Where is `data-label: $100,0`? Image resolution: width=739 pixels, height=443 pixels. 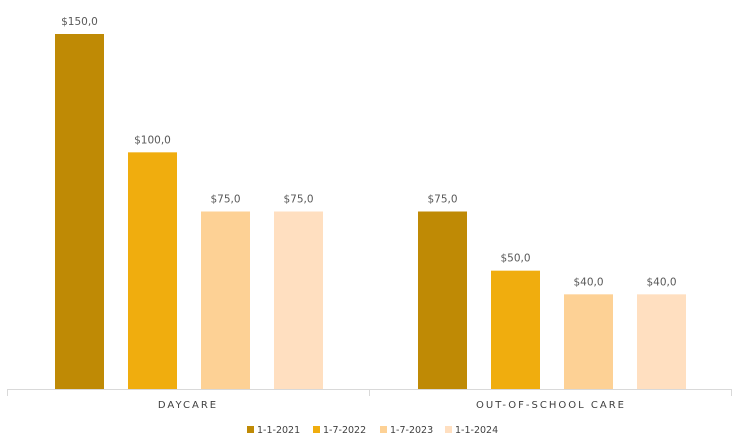 data-label: $100,0 is located at coordinates (152, 140).